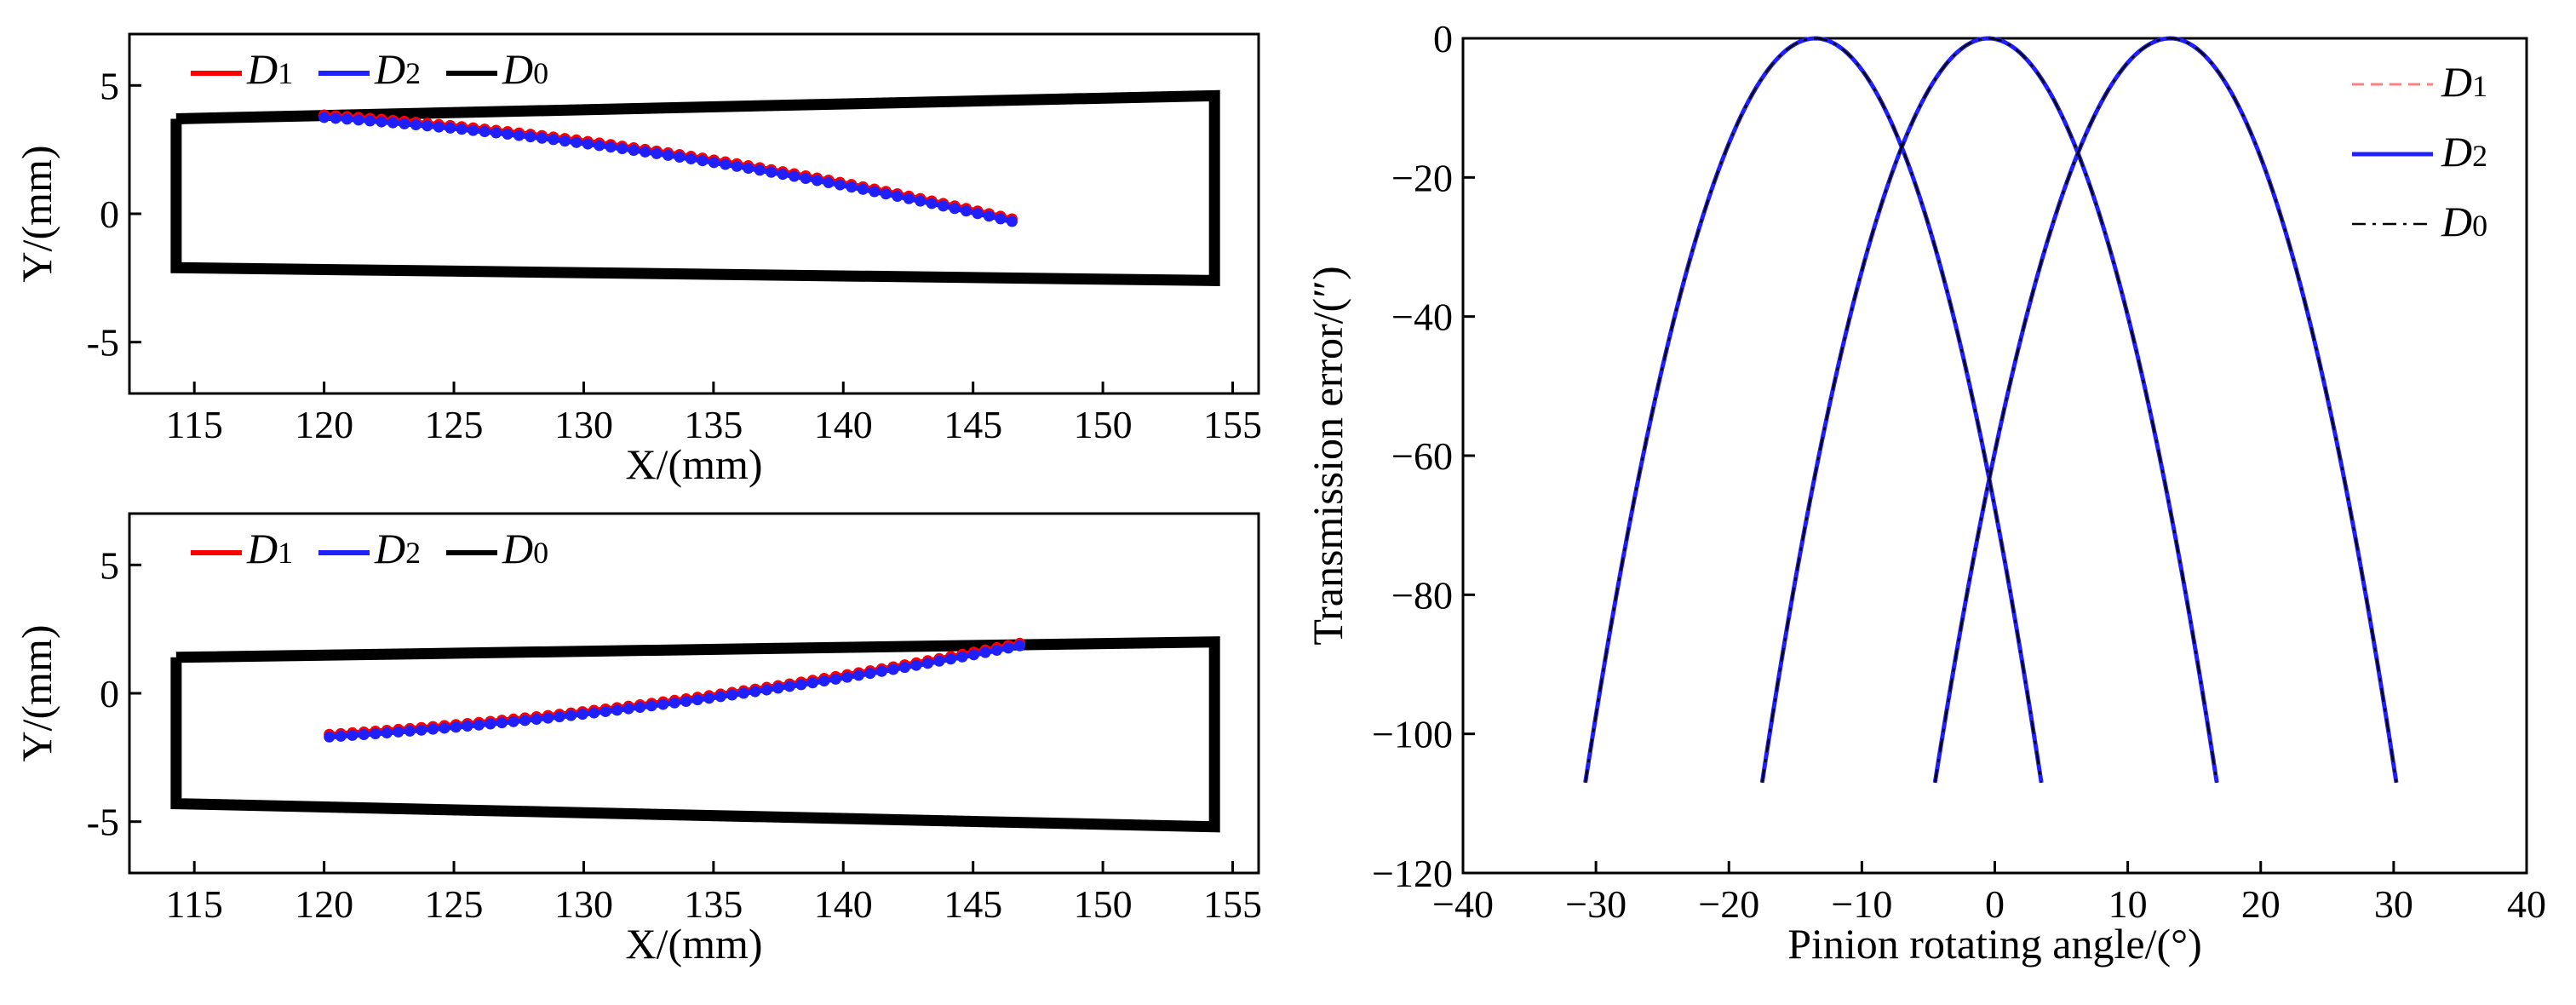  I want to click on boundary-line-d0, so click(695, 734).